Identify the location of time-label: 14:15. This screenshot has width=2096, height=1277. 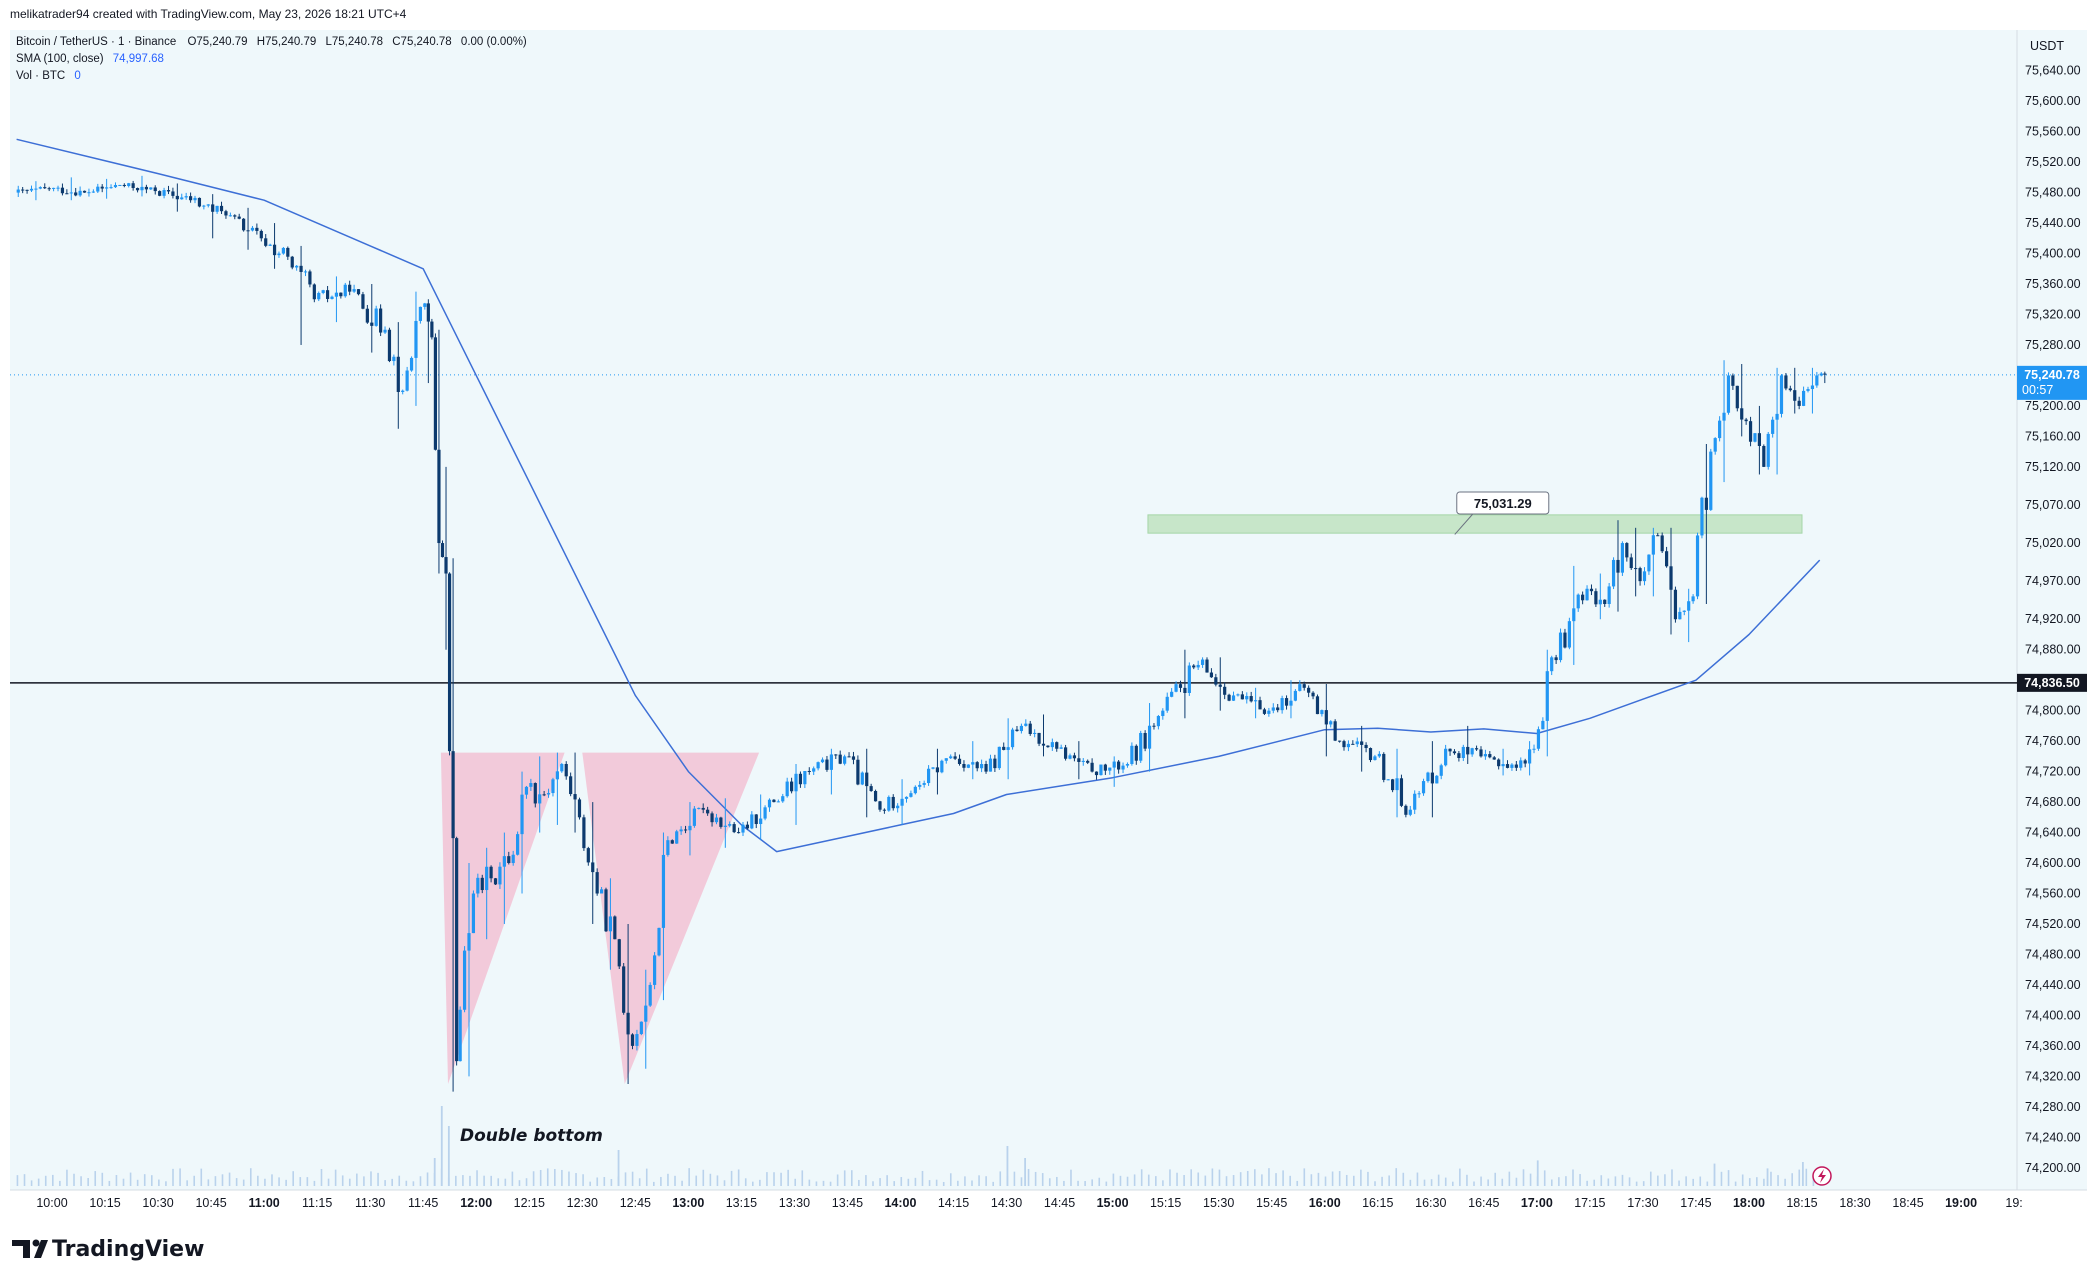
(953, 1203).